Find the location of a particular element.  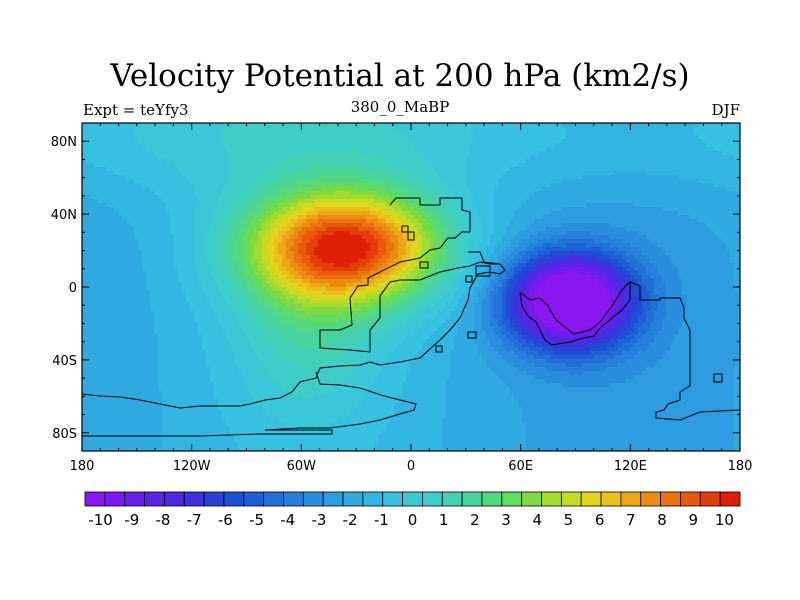

colorbar-label: 1 is located at coordinates (444, 520).